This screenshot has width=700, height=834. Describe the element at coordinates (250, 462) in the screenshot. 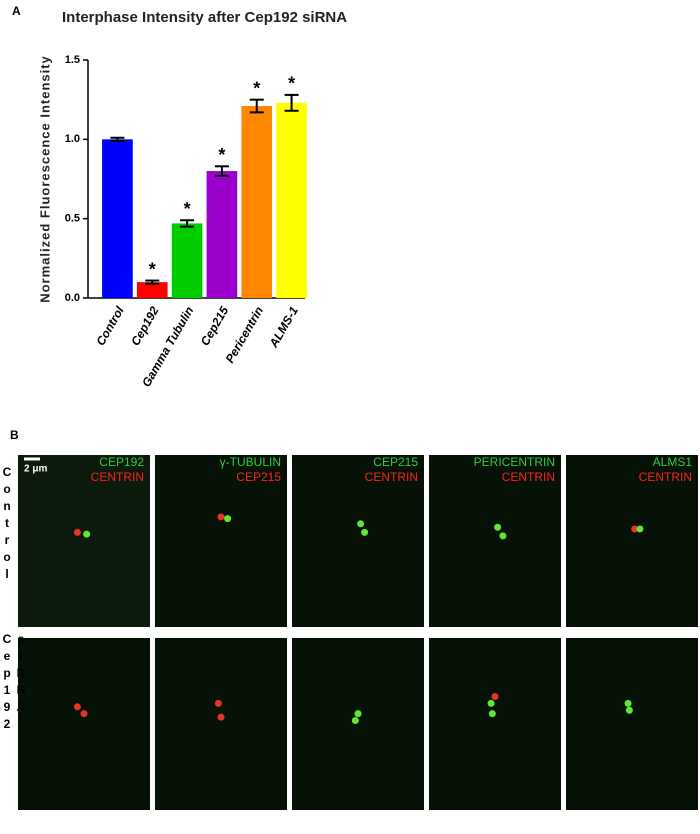

I see `channel-label-green: γ-TUBULIN` at that location.